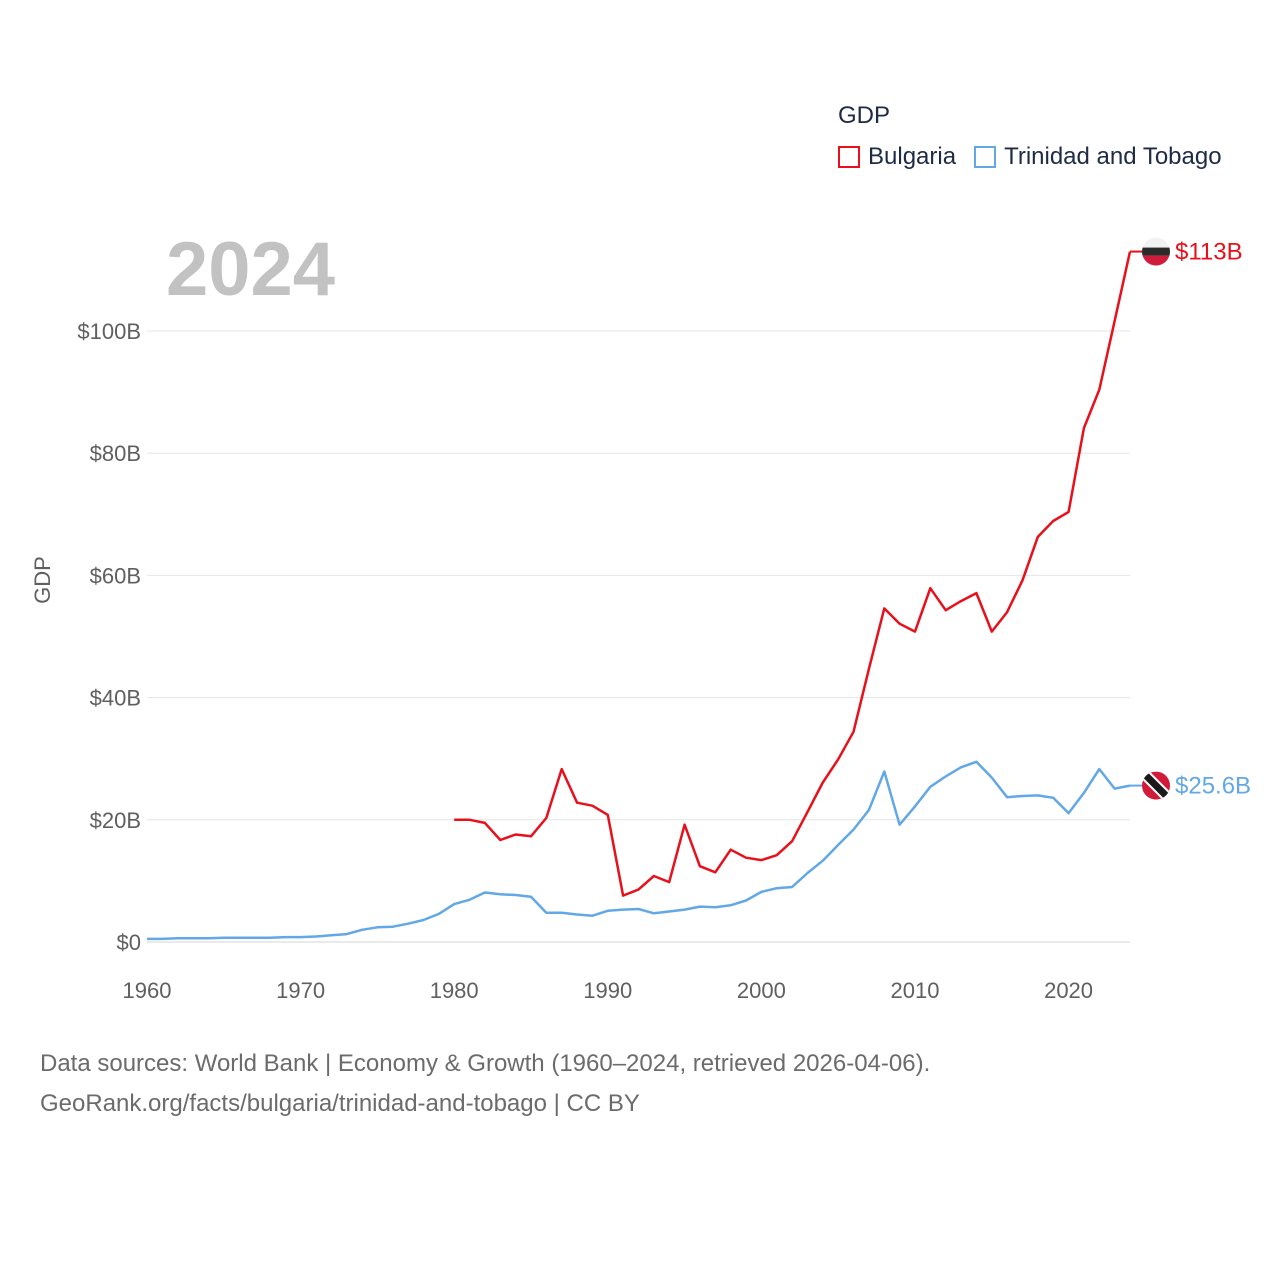 The image size is (1280, 1280). I want to click on legend-title: GDP, so click(864, 115).